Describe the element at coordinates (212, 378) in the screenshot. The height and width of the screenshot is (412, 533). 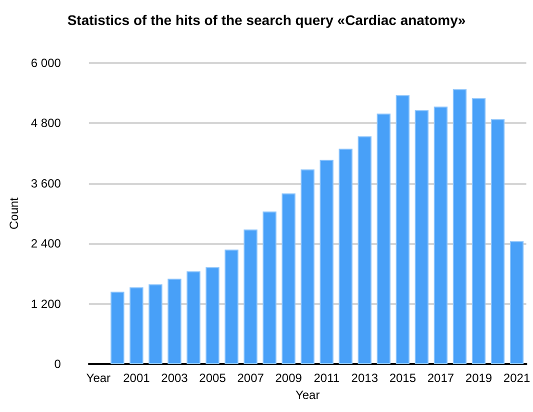
I see `x-tick-label: 2005` at that location.